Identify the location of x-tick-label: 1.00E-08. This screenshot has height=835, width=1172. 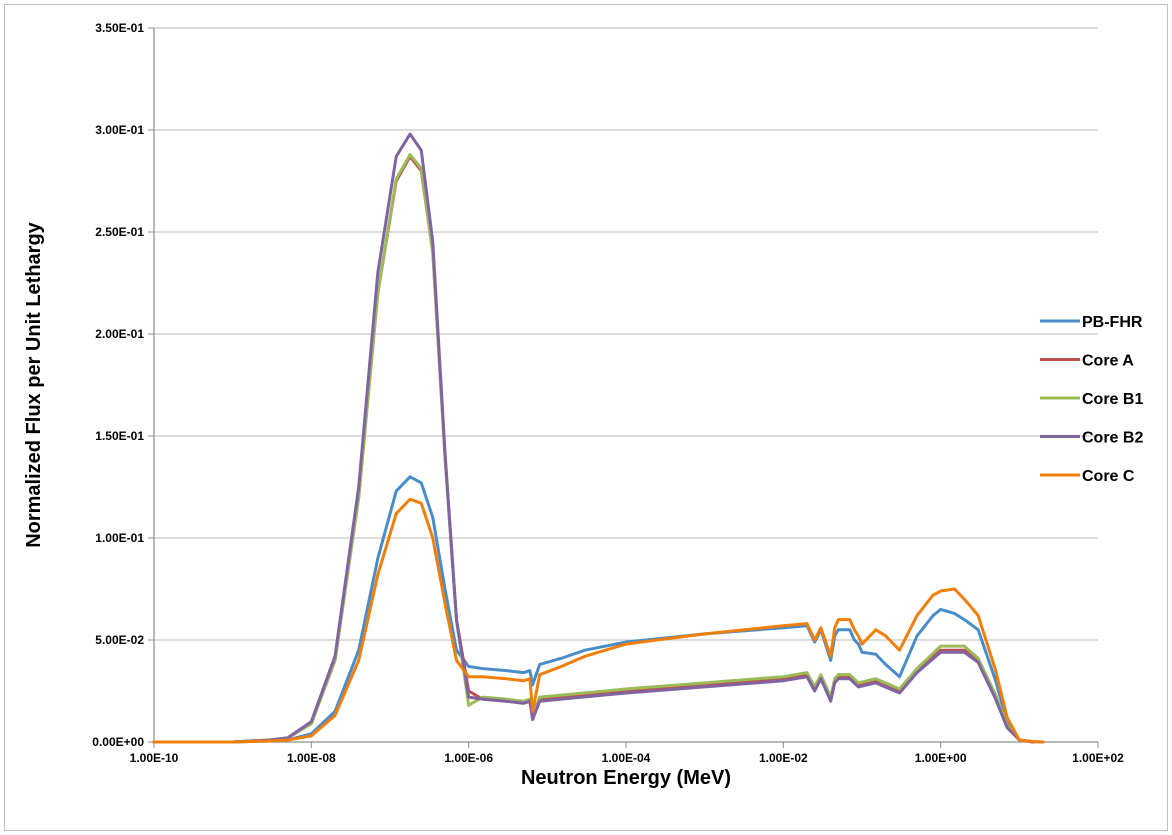
(311, 758).